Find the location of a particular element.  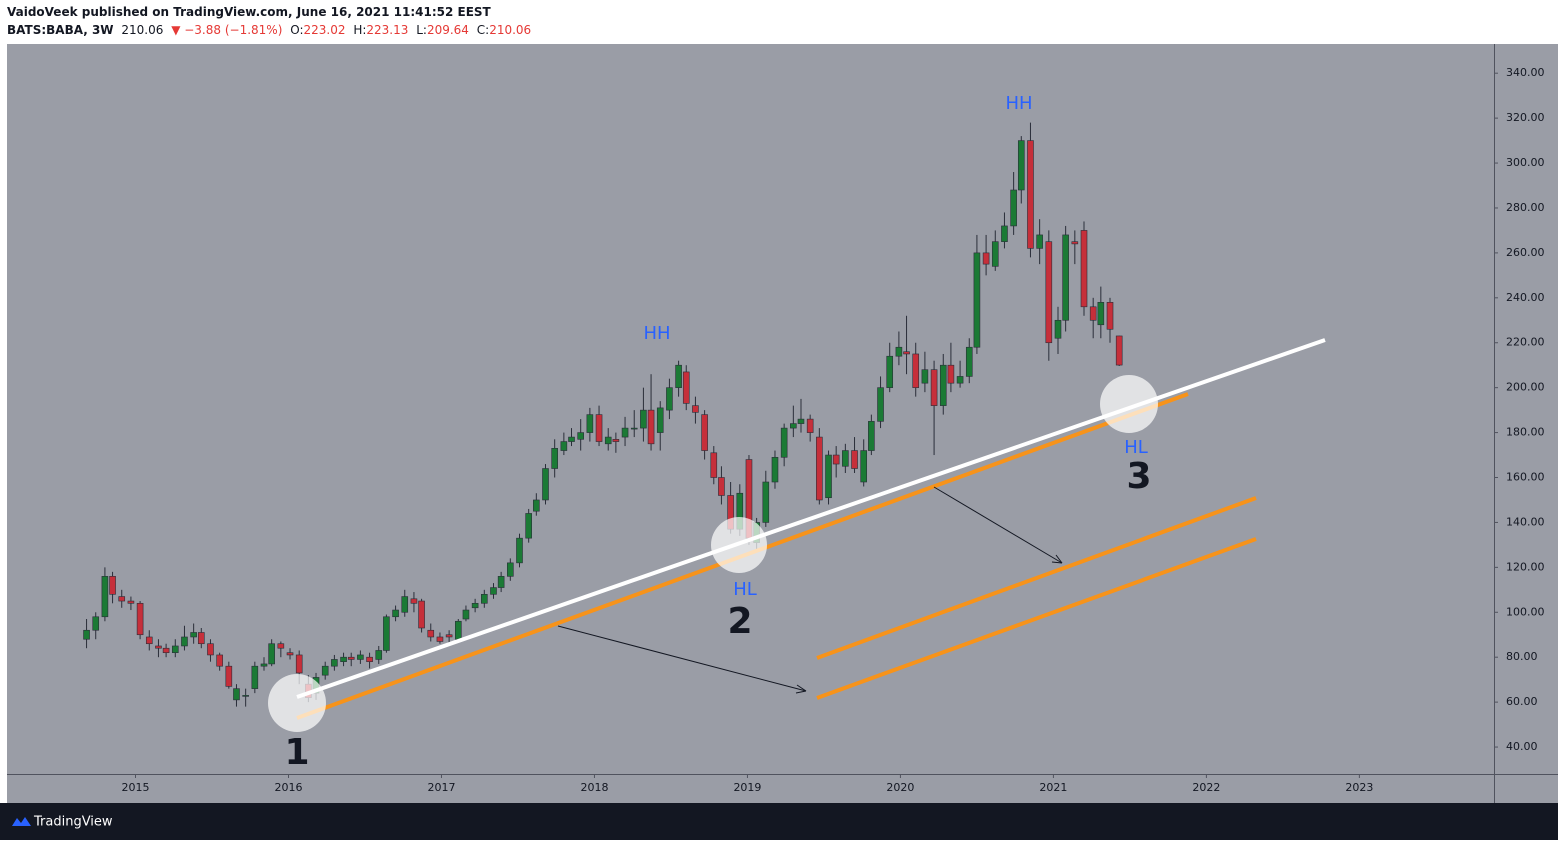

brand: TradingView is located at coordinates (73, 822).